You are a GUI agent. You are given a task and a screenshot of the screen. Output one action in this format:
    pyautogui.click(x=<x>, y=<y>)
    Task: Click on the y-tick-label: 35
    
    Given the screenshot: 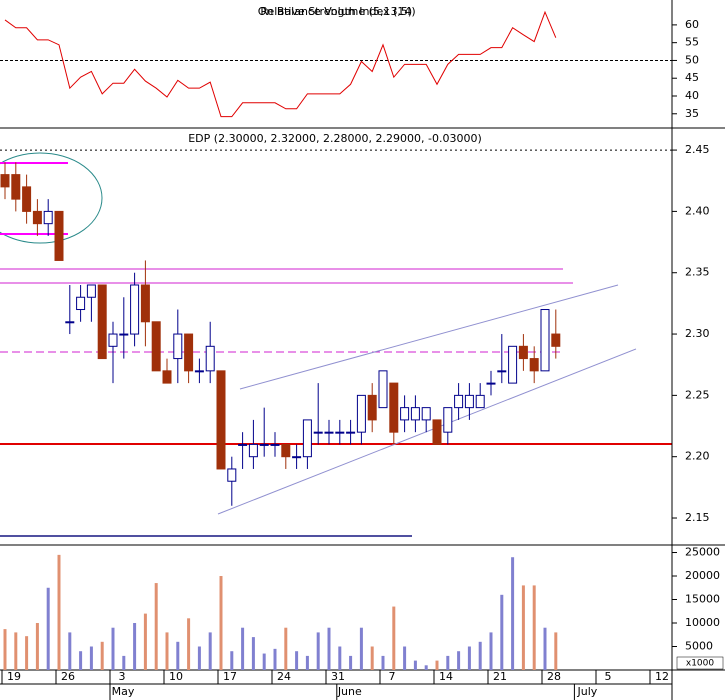 What is the action you would take?
    pyautogui.click(x=692, y=113)
    